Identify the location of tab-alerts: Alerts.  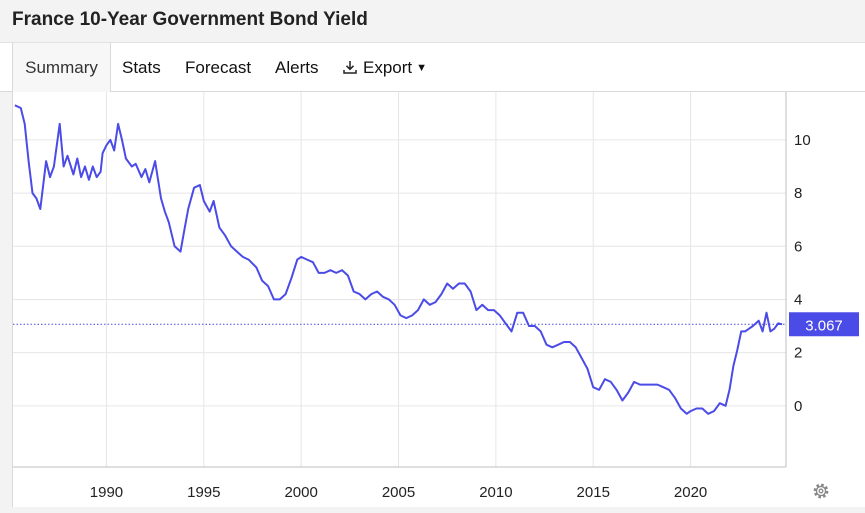
(297, 67).